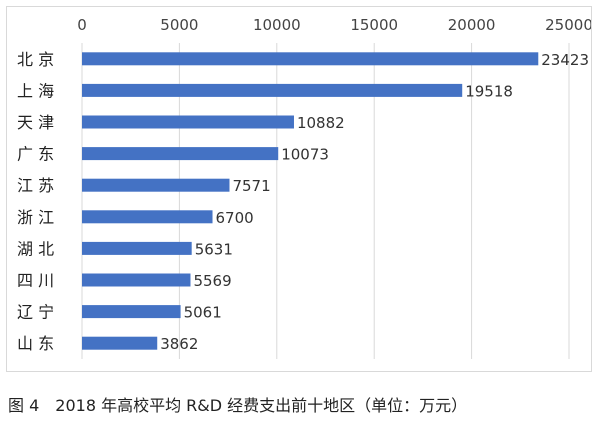 This screenshot has height=438, width=600. Describe the element at coordinates (35, 312) in the screenshot. I see `category-label: 辽 宁` at that location.